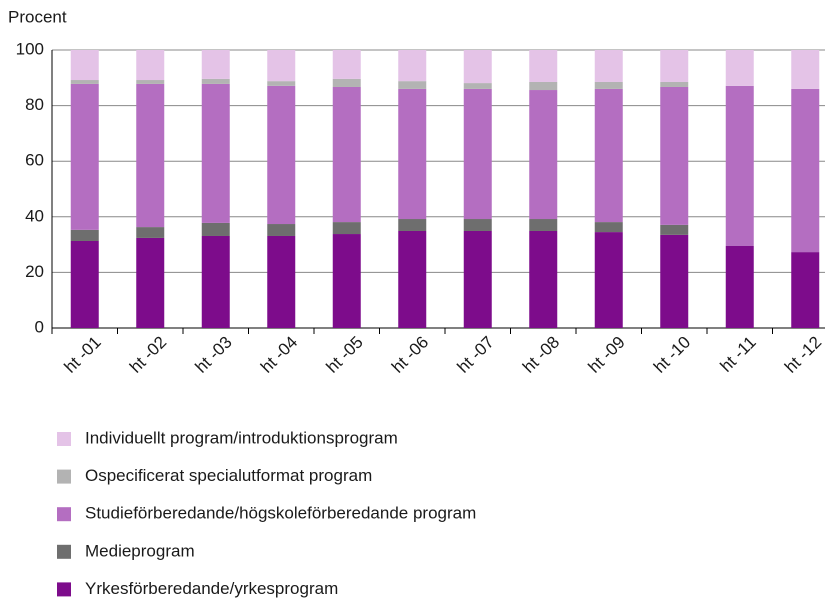  What do you see at coordinates (541, 355) in the screenshot?
I see `x-tick-label: ht -08` at bounding box center [541, 355].